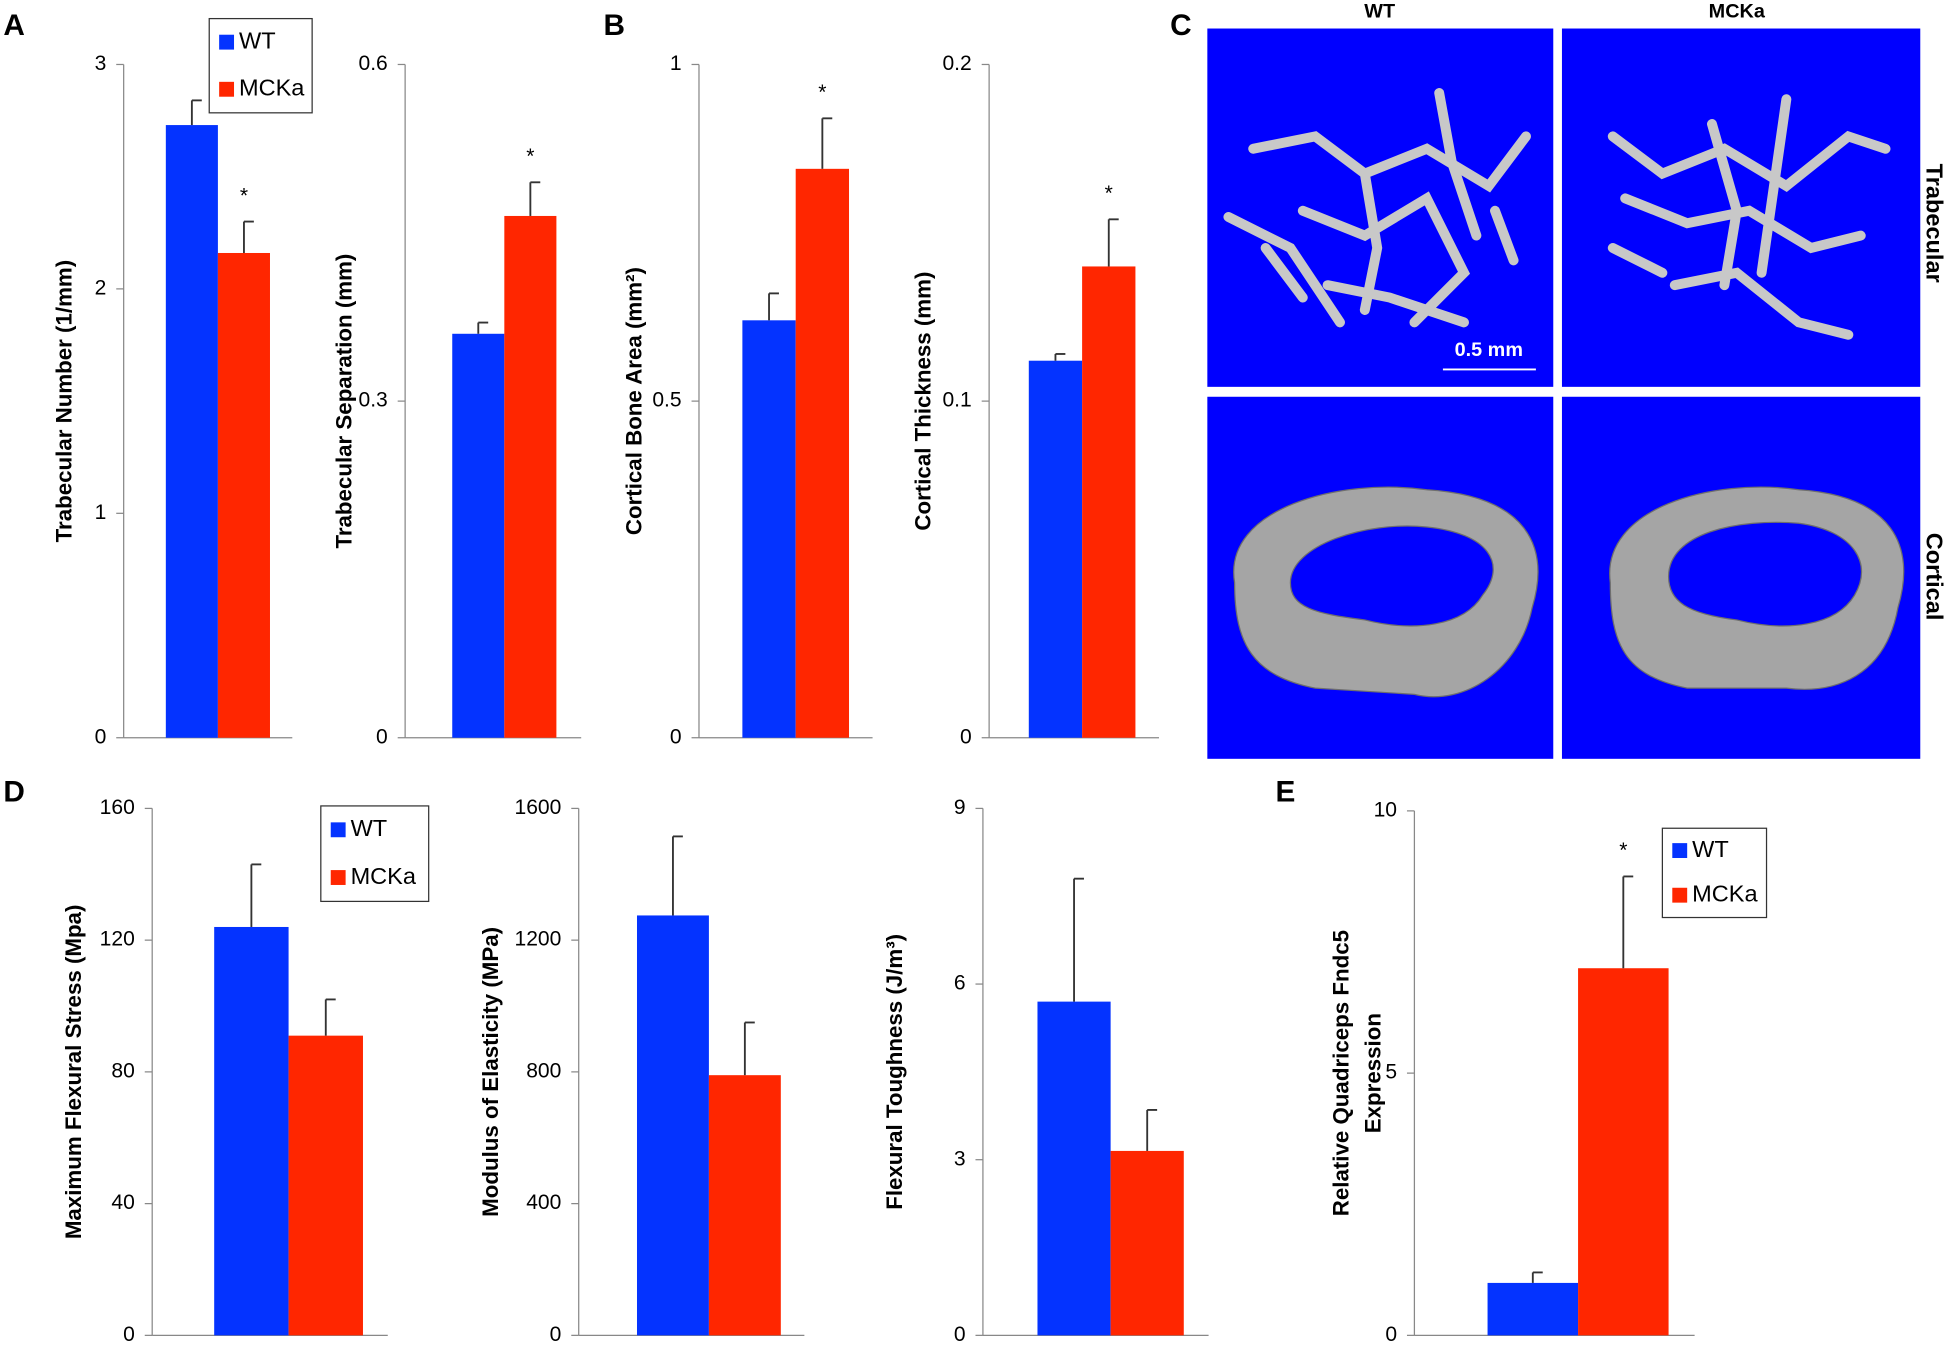 This screenshot has height=1349, width=1946. I want to click on y-tick-label: 0.5, so click(666, 400).